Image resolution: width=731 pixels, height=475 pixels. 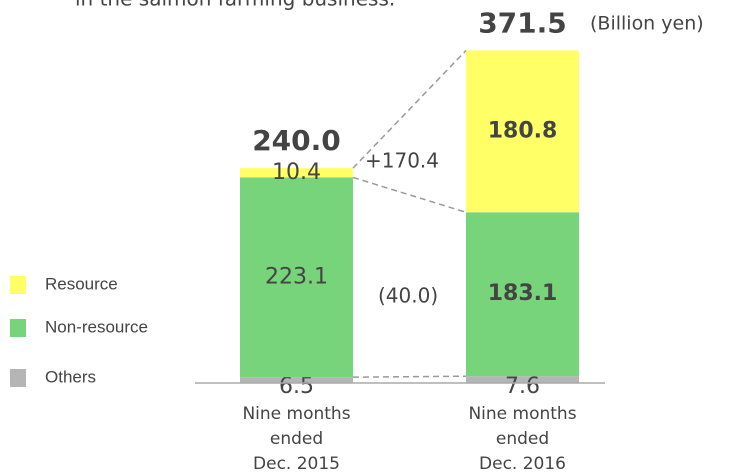 What do you see at coordinates (81, 283) in the screenshot?
I see `legend-label: Resource` at bounding box center [81, 283].